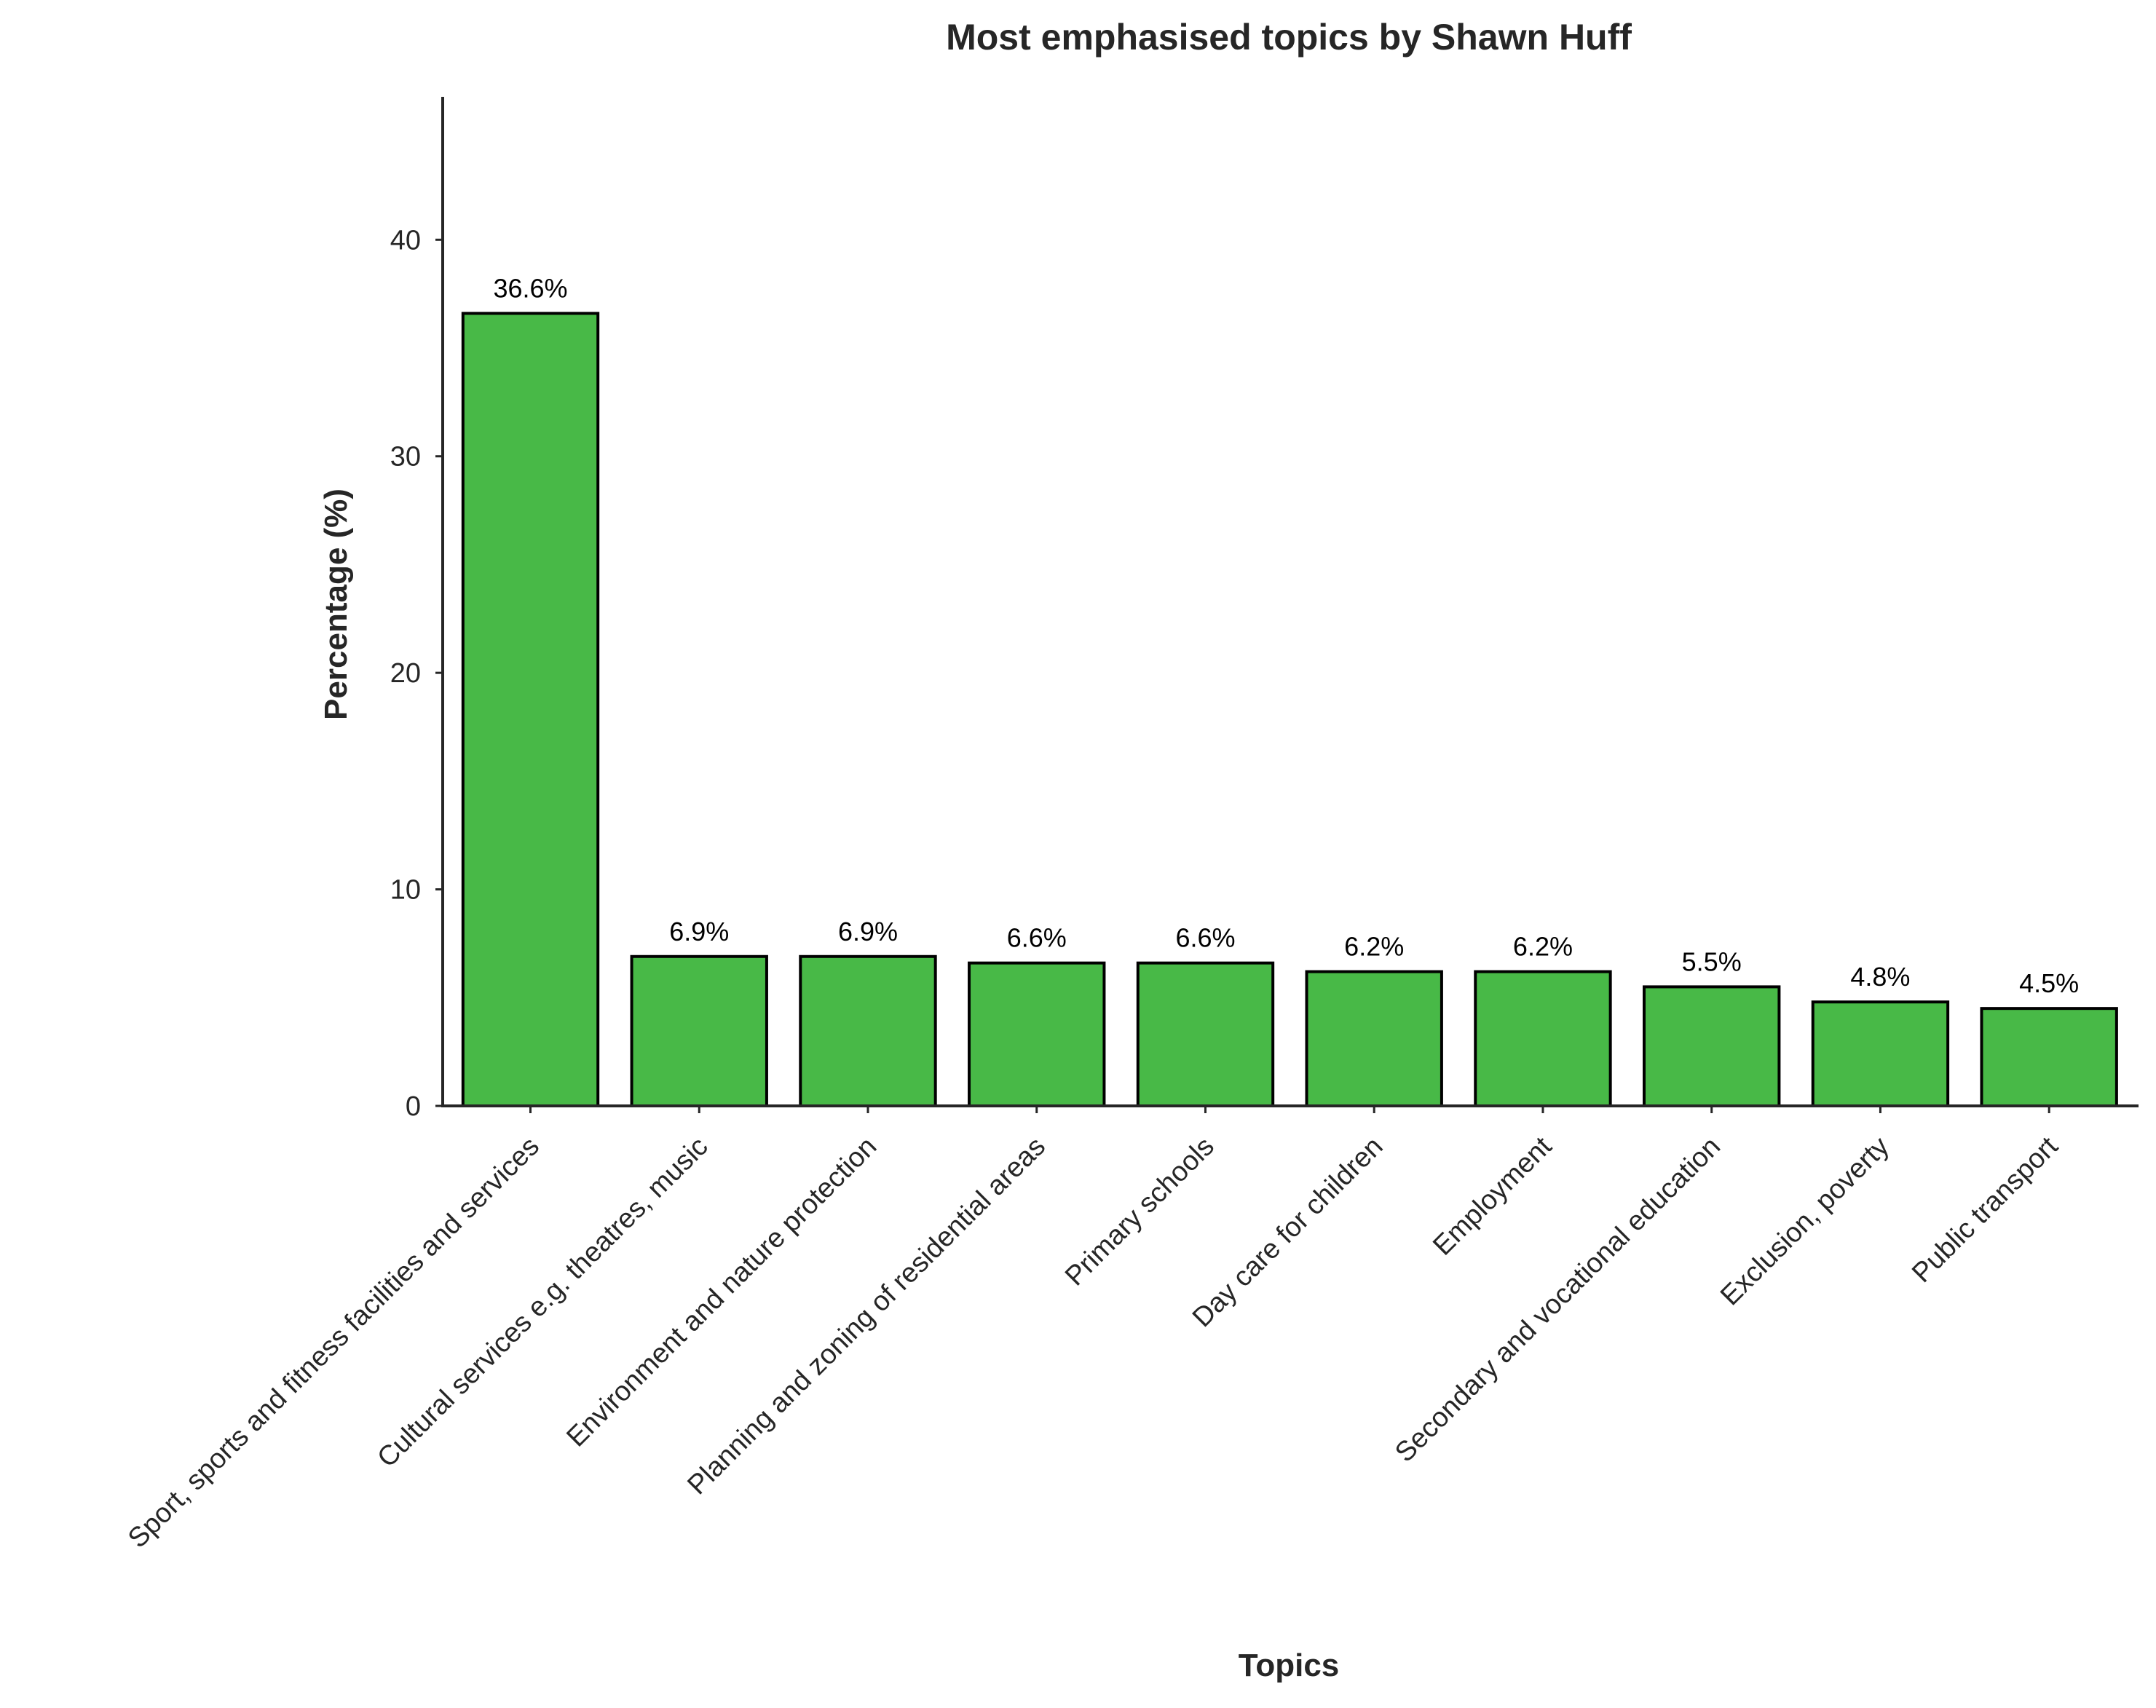 This screenshot has width=2156, height=1708. Describe the element at coordinates (336, 604) in the screenshot. I see `y-axis-label: Percentage (%)` at that location.